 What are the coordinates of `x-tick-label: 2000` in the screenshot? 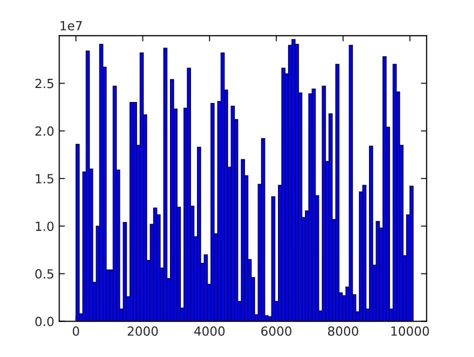 It's located at (143, 331).